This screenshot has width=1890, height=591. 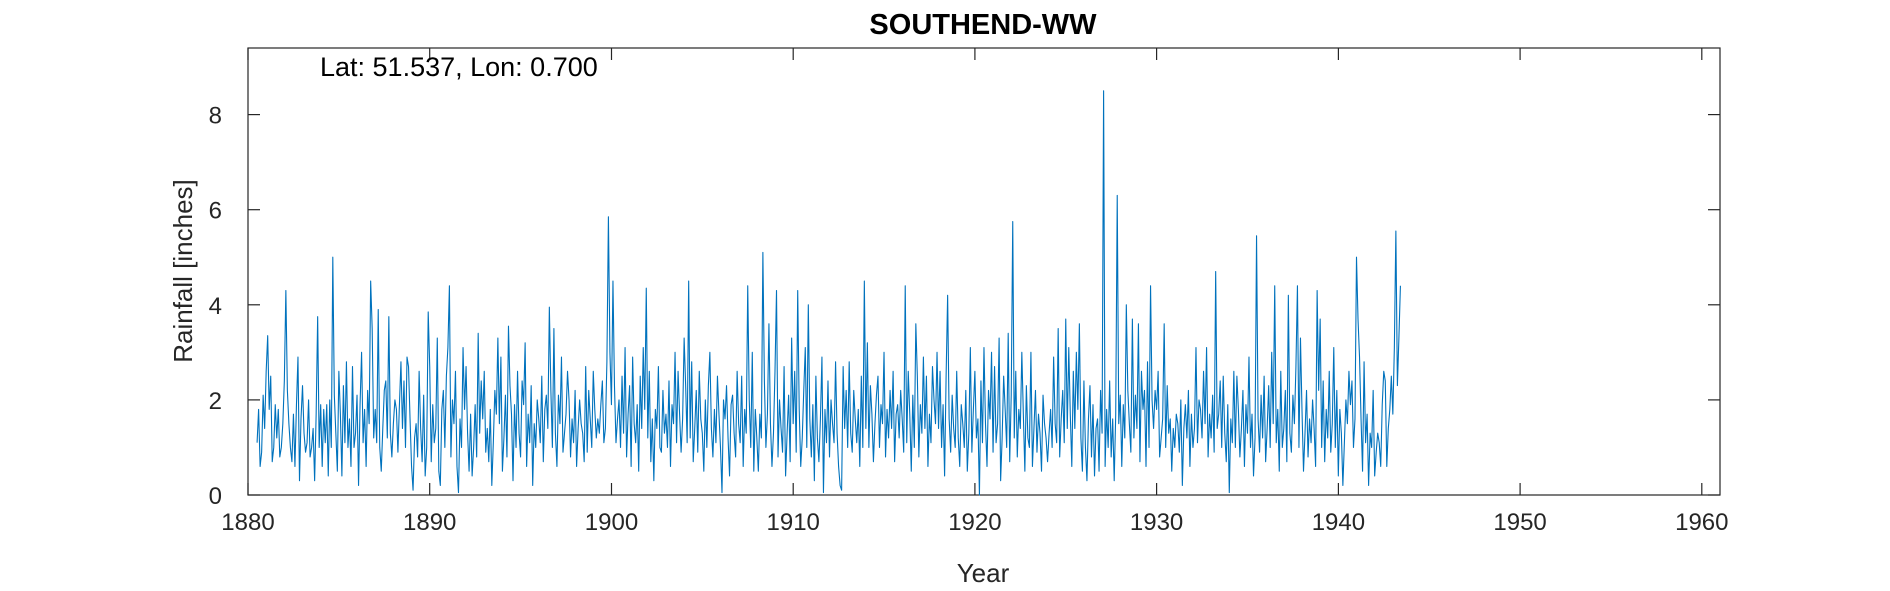 I want to click on x-tick-label-1940: 1940, so click(x=1338, y=522).